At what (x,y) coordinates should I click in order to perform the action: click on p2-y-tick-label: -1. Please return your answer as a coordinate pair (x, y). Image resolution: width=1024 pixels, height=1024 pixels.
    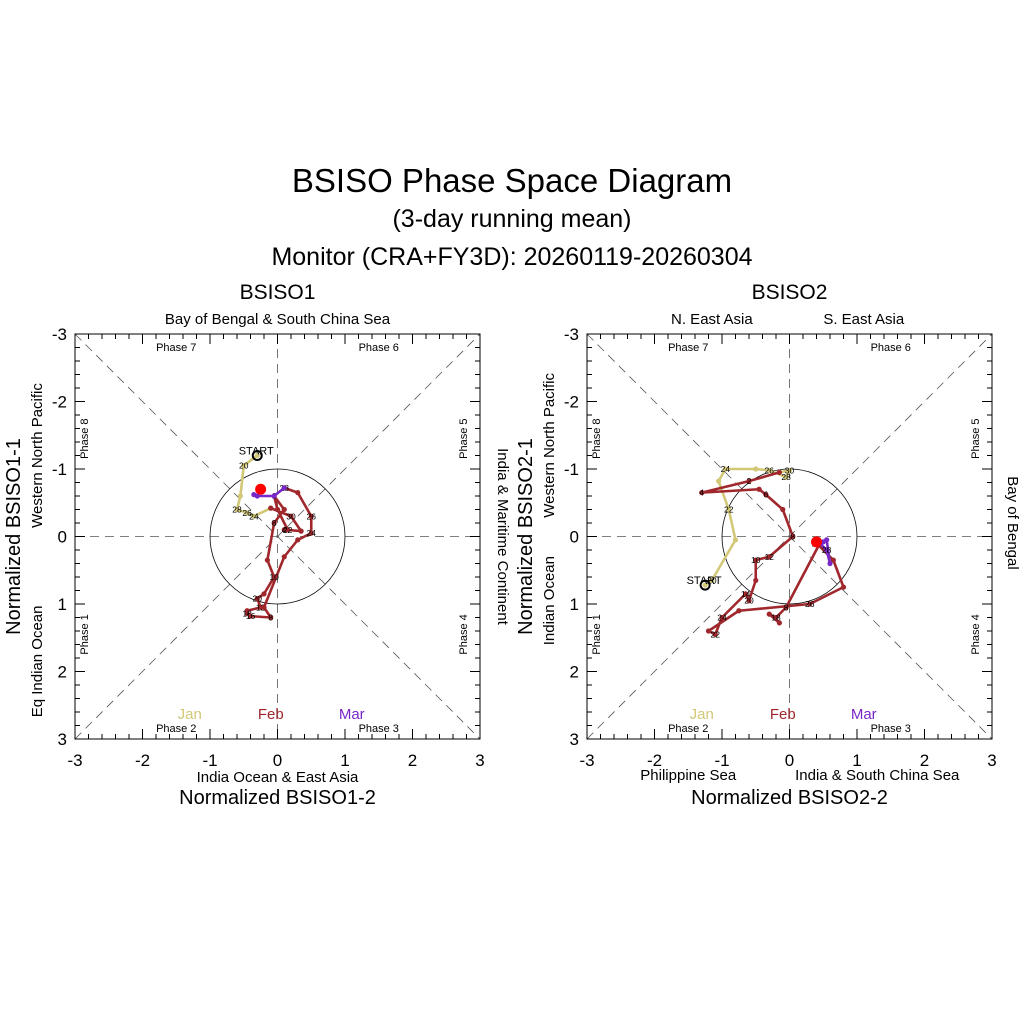
    Looking at the image, I should click on (571, 469).